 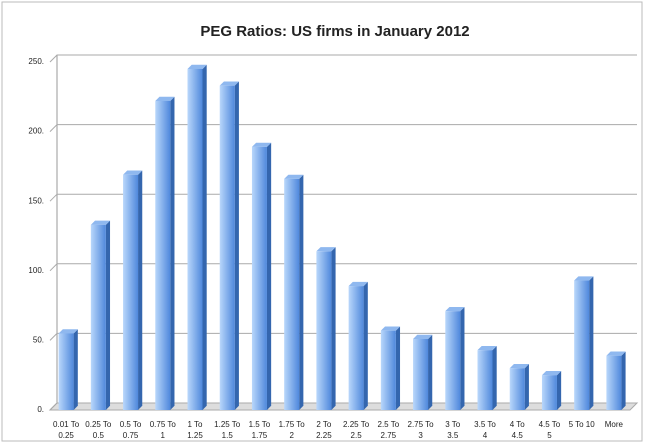 I want to click on x-tick-label: 0.75 To 1, so click(x=163, y=430).